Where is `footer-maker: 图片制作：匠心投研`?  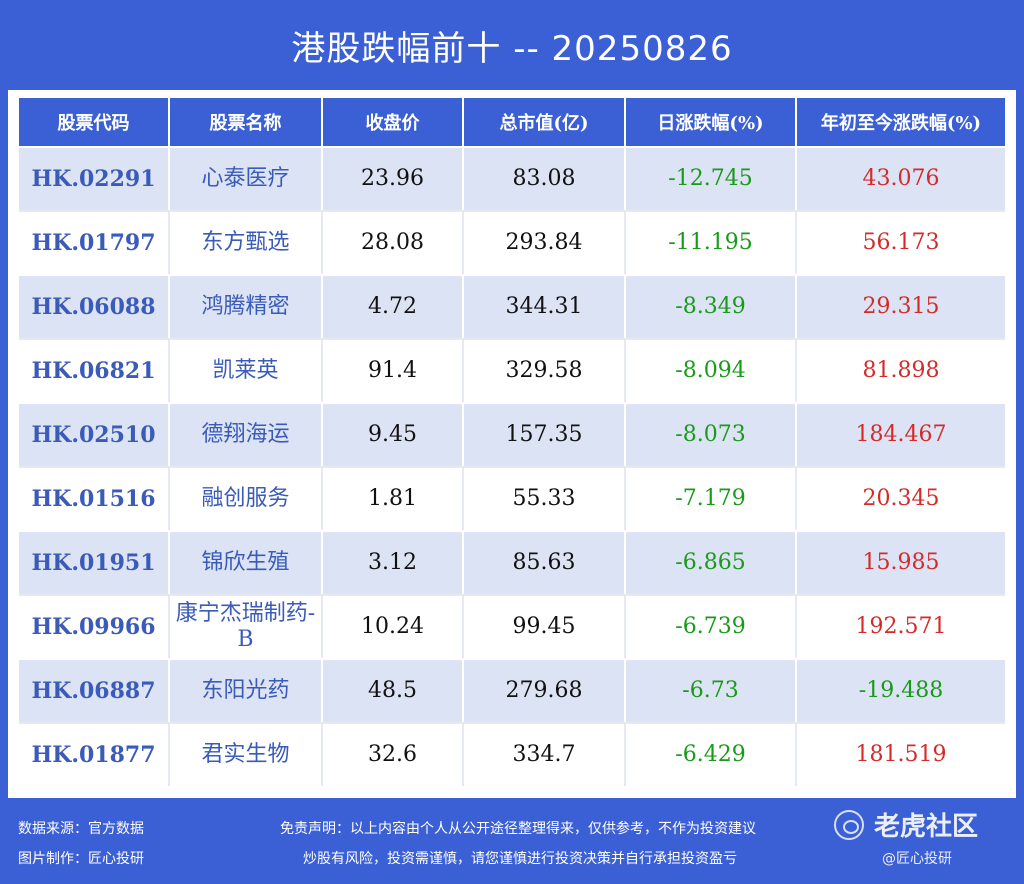
footer-maker: 图片制作：匠心投研 is located at coordinates (81, 859).